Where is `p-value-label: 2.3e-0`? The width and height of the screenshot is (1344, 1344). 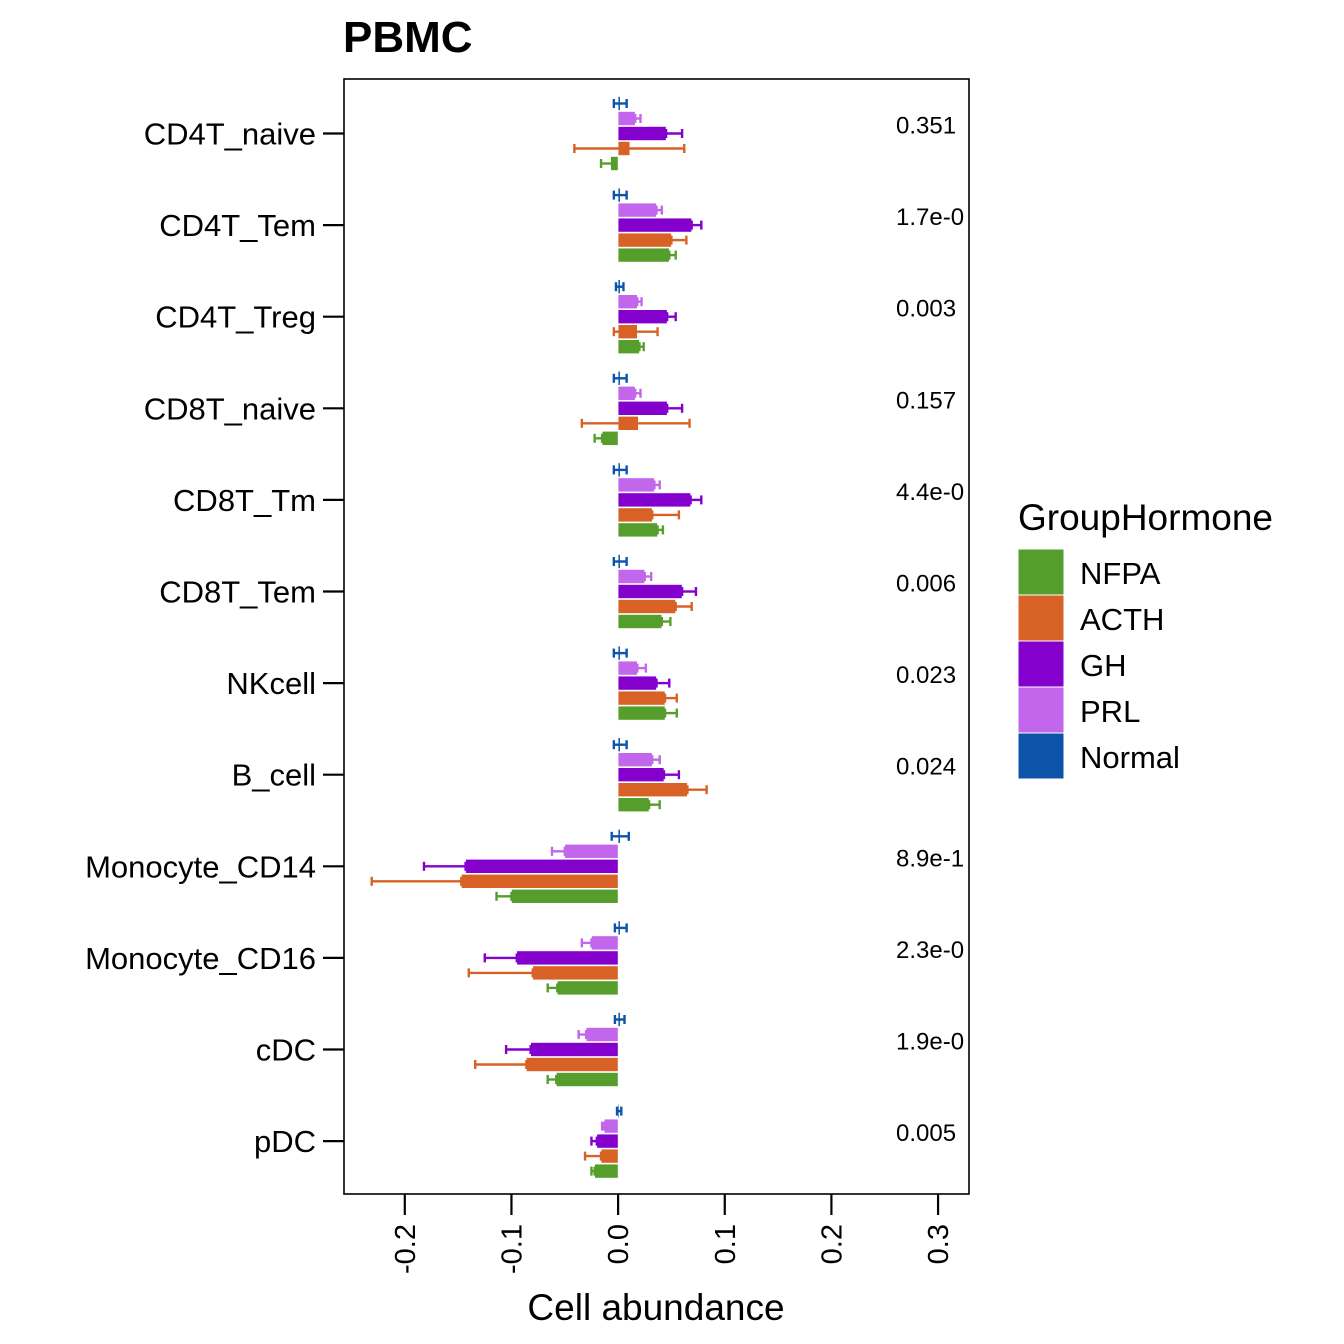
p-value-label: 2.3e-0 is located at coordinates (930, 950).